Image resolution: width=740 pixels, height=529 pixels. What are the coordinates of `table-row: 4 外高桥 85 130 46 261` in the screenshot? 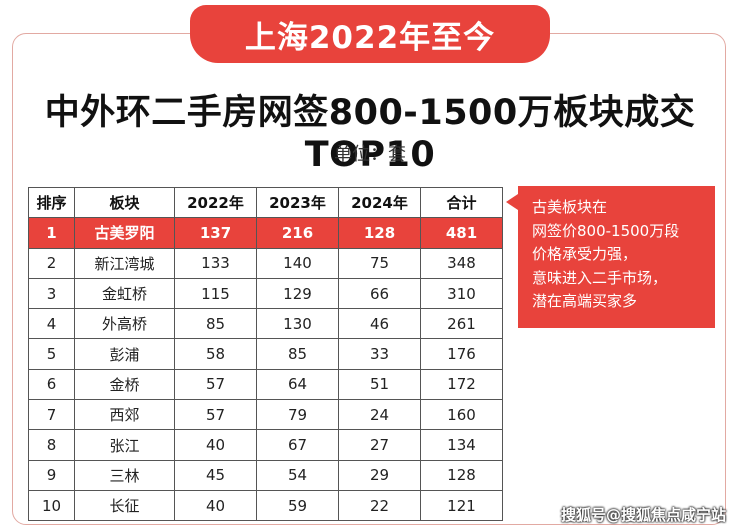 It's located at (265, 324).